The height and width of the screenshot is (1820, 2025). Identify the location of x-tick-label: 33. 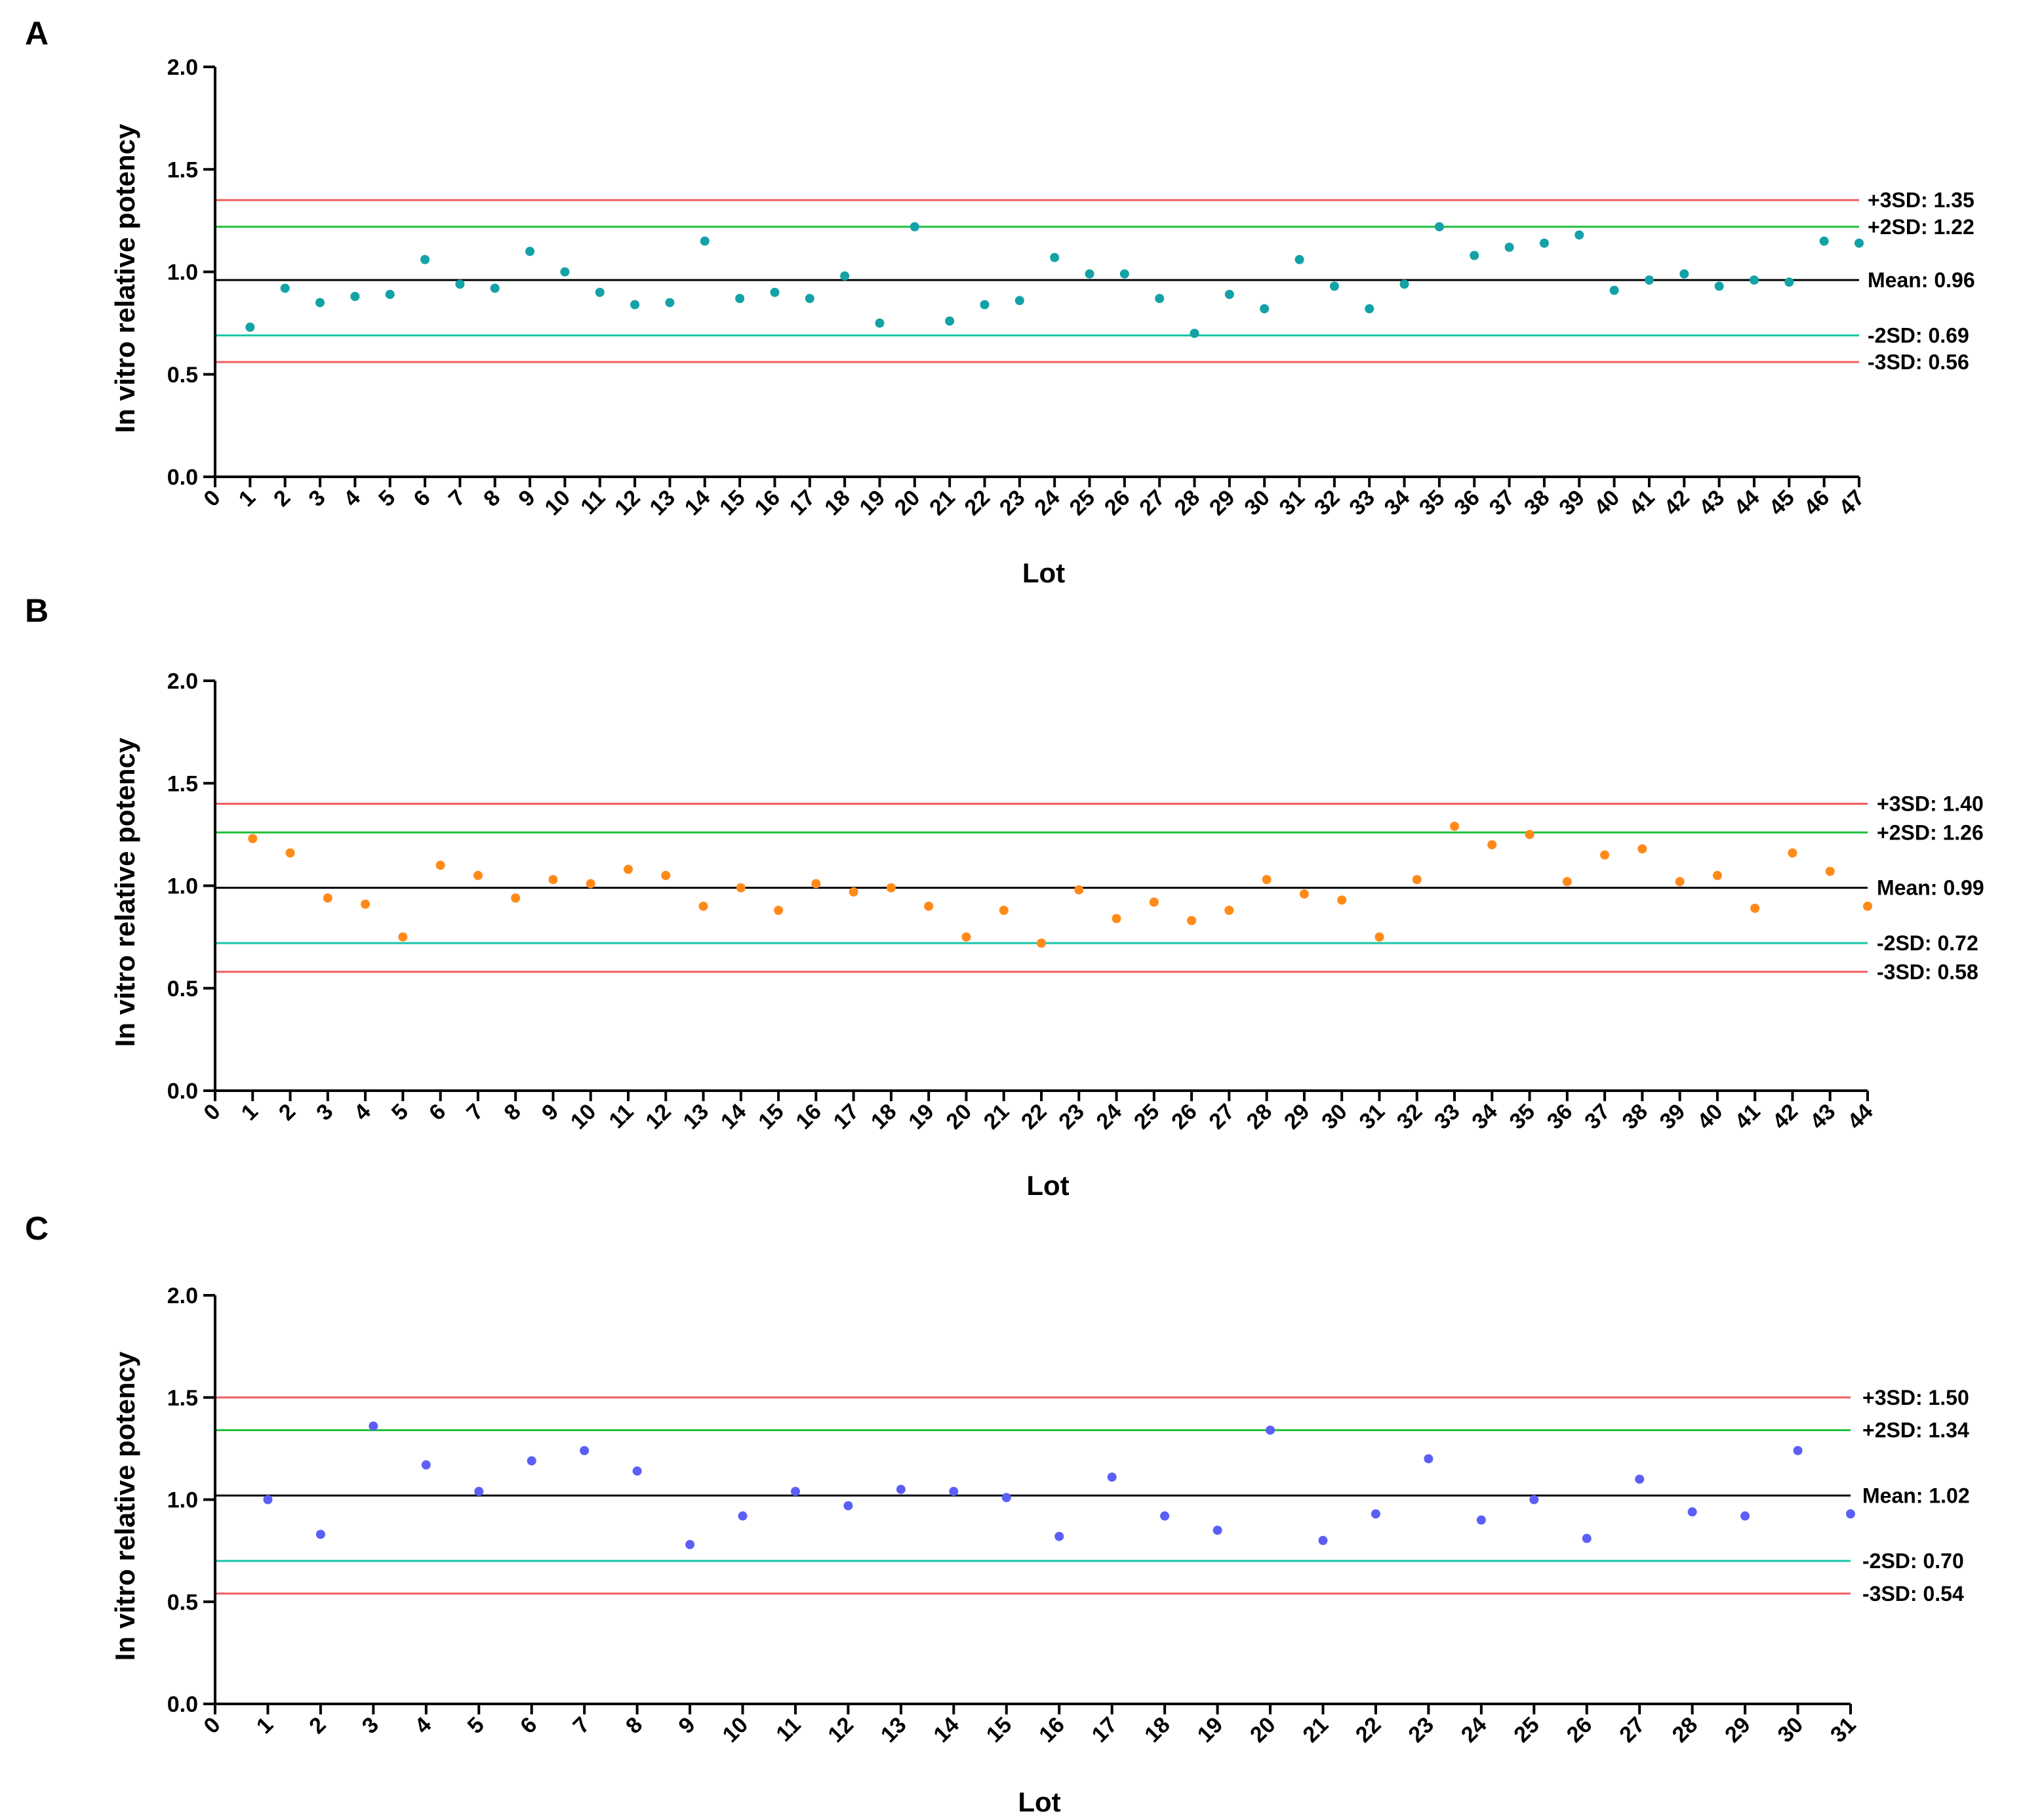
(1362, 503).